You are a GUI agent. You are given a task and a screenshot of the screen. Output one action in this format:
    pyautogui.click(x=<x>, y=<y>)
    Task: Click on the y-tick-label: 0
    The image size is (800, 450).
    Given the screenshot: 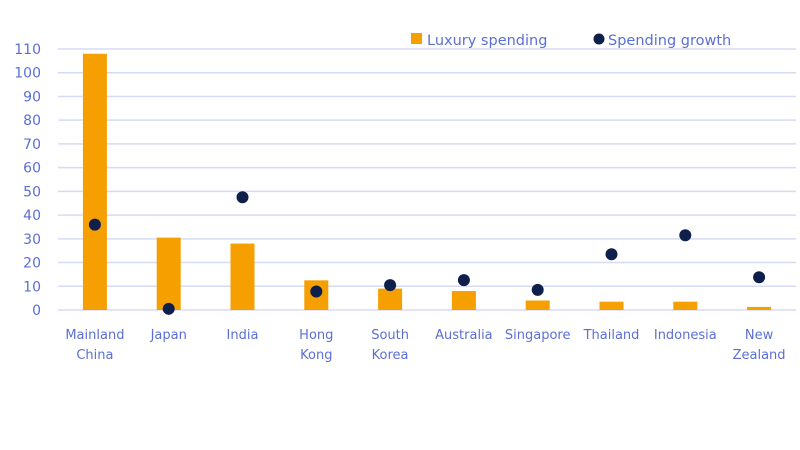 What is the action you would take?
    pyautogui.click(x=36, y=311)
    